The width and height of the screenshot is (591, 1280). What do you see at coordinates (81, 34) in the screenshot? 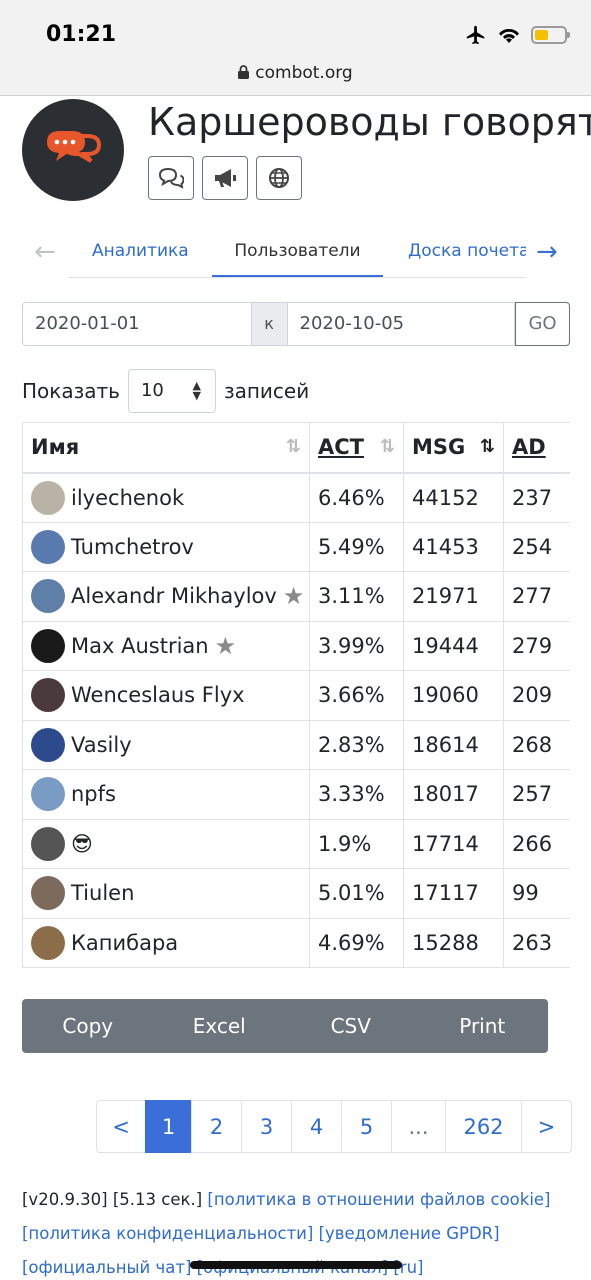
I see `status-time: 01:21` at bounding box center [81, 34].